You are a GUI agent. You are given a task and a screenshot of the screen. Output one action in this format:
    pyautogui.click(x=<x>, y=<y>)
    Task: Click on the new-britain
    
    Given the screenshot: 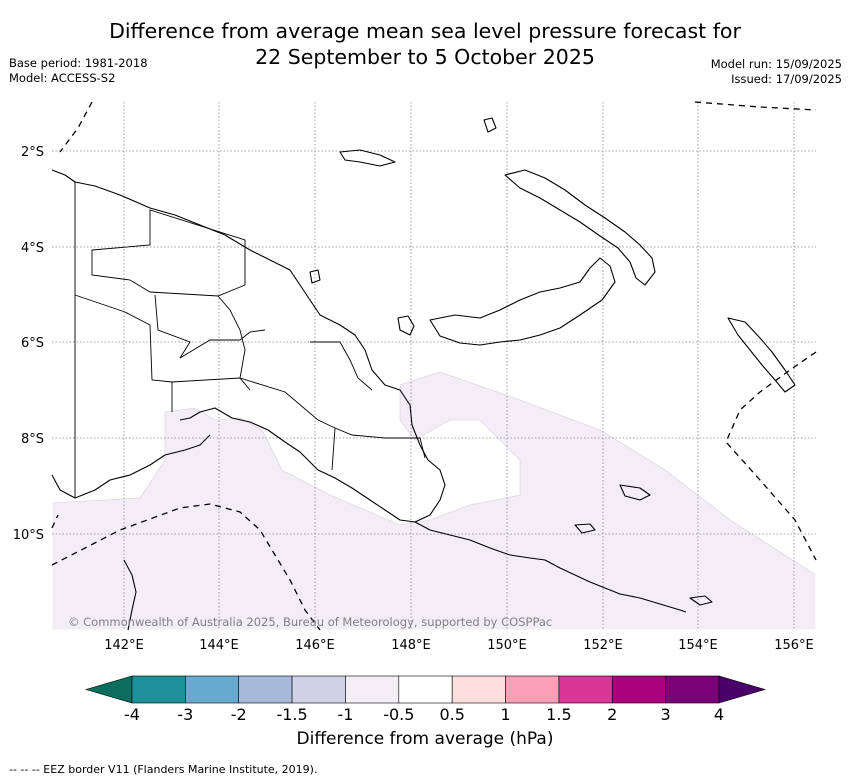 What is the action you would take?
    pyautogui.click(x=522, y=301)
    